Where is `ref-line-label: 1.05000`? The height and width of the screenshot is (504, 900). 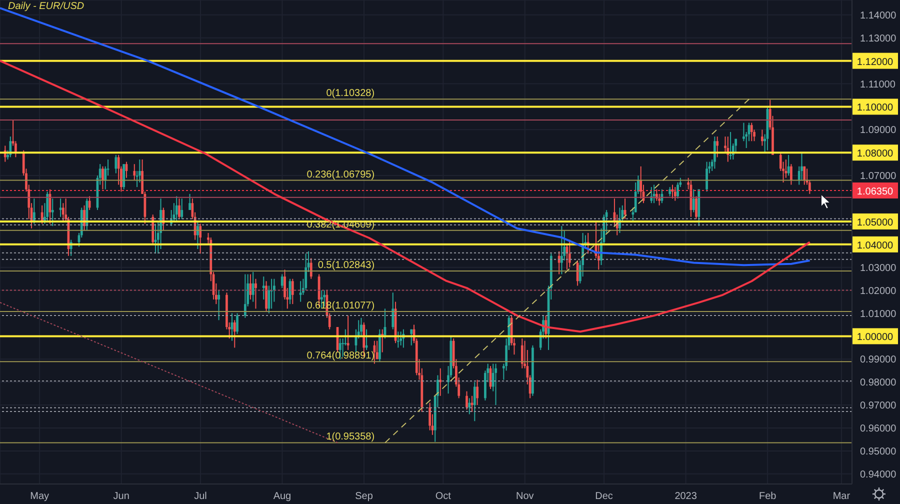
ref-line-label: 1.05000 is located at coordinates (875, 222).